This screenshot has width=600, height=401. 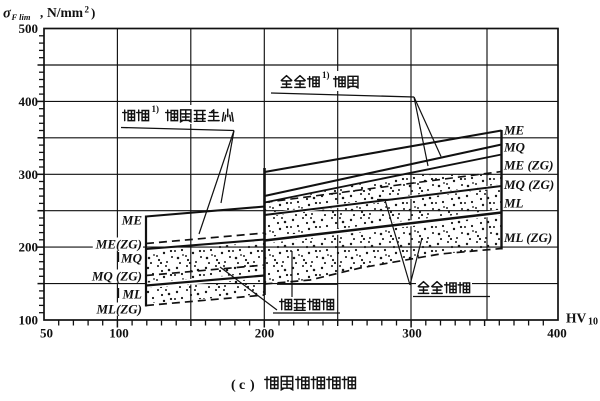 I want to click on svg-text: F lim, so click(x=21, y=17).